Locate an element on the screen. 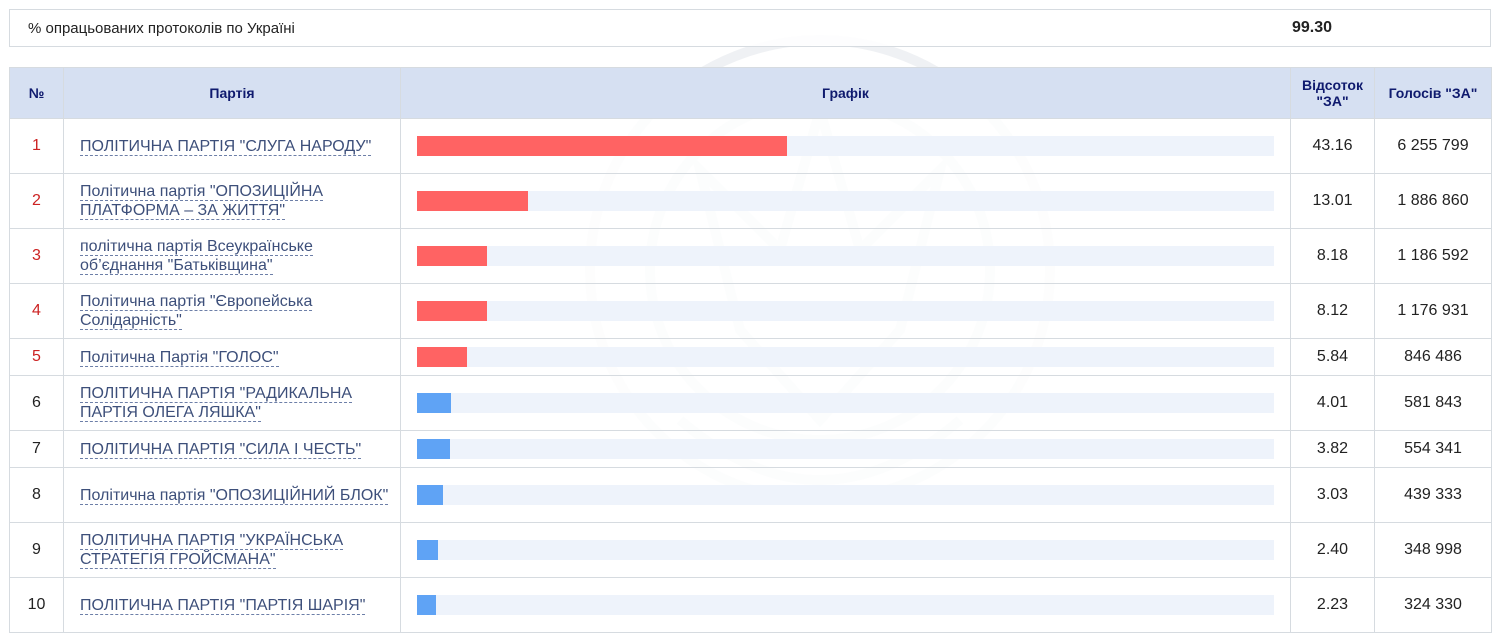 The height and width of the screenshot is (635, 1506). row-number: 10 is located at coordinates (36, 605).